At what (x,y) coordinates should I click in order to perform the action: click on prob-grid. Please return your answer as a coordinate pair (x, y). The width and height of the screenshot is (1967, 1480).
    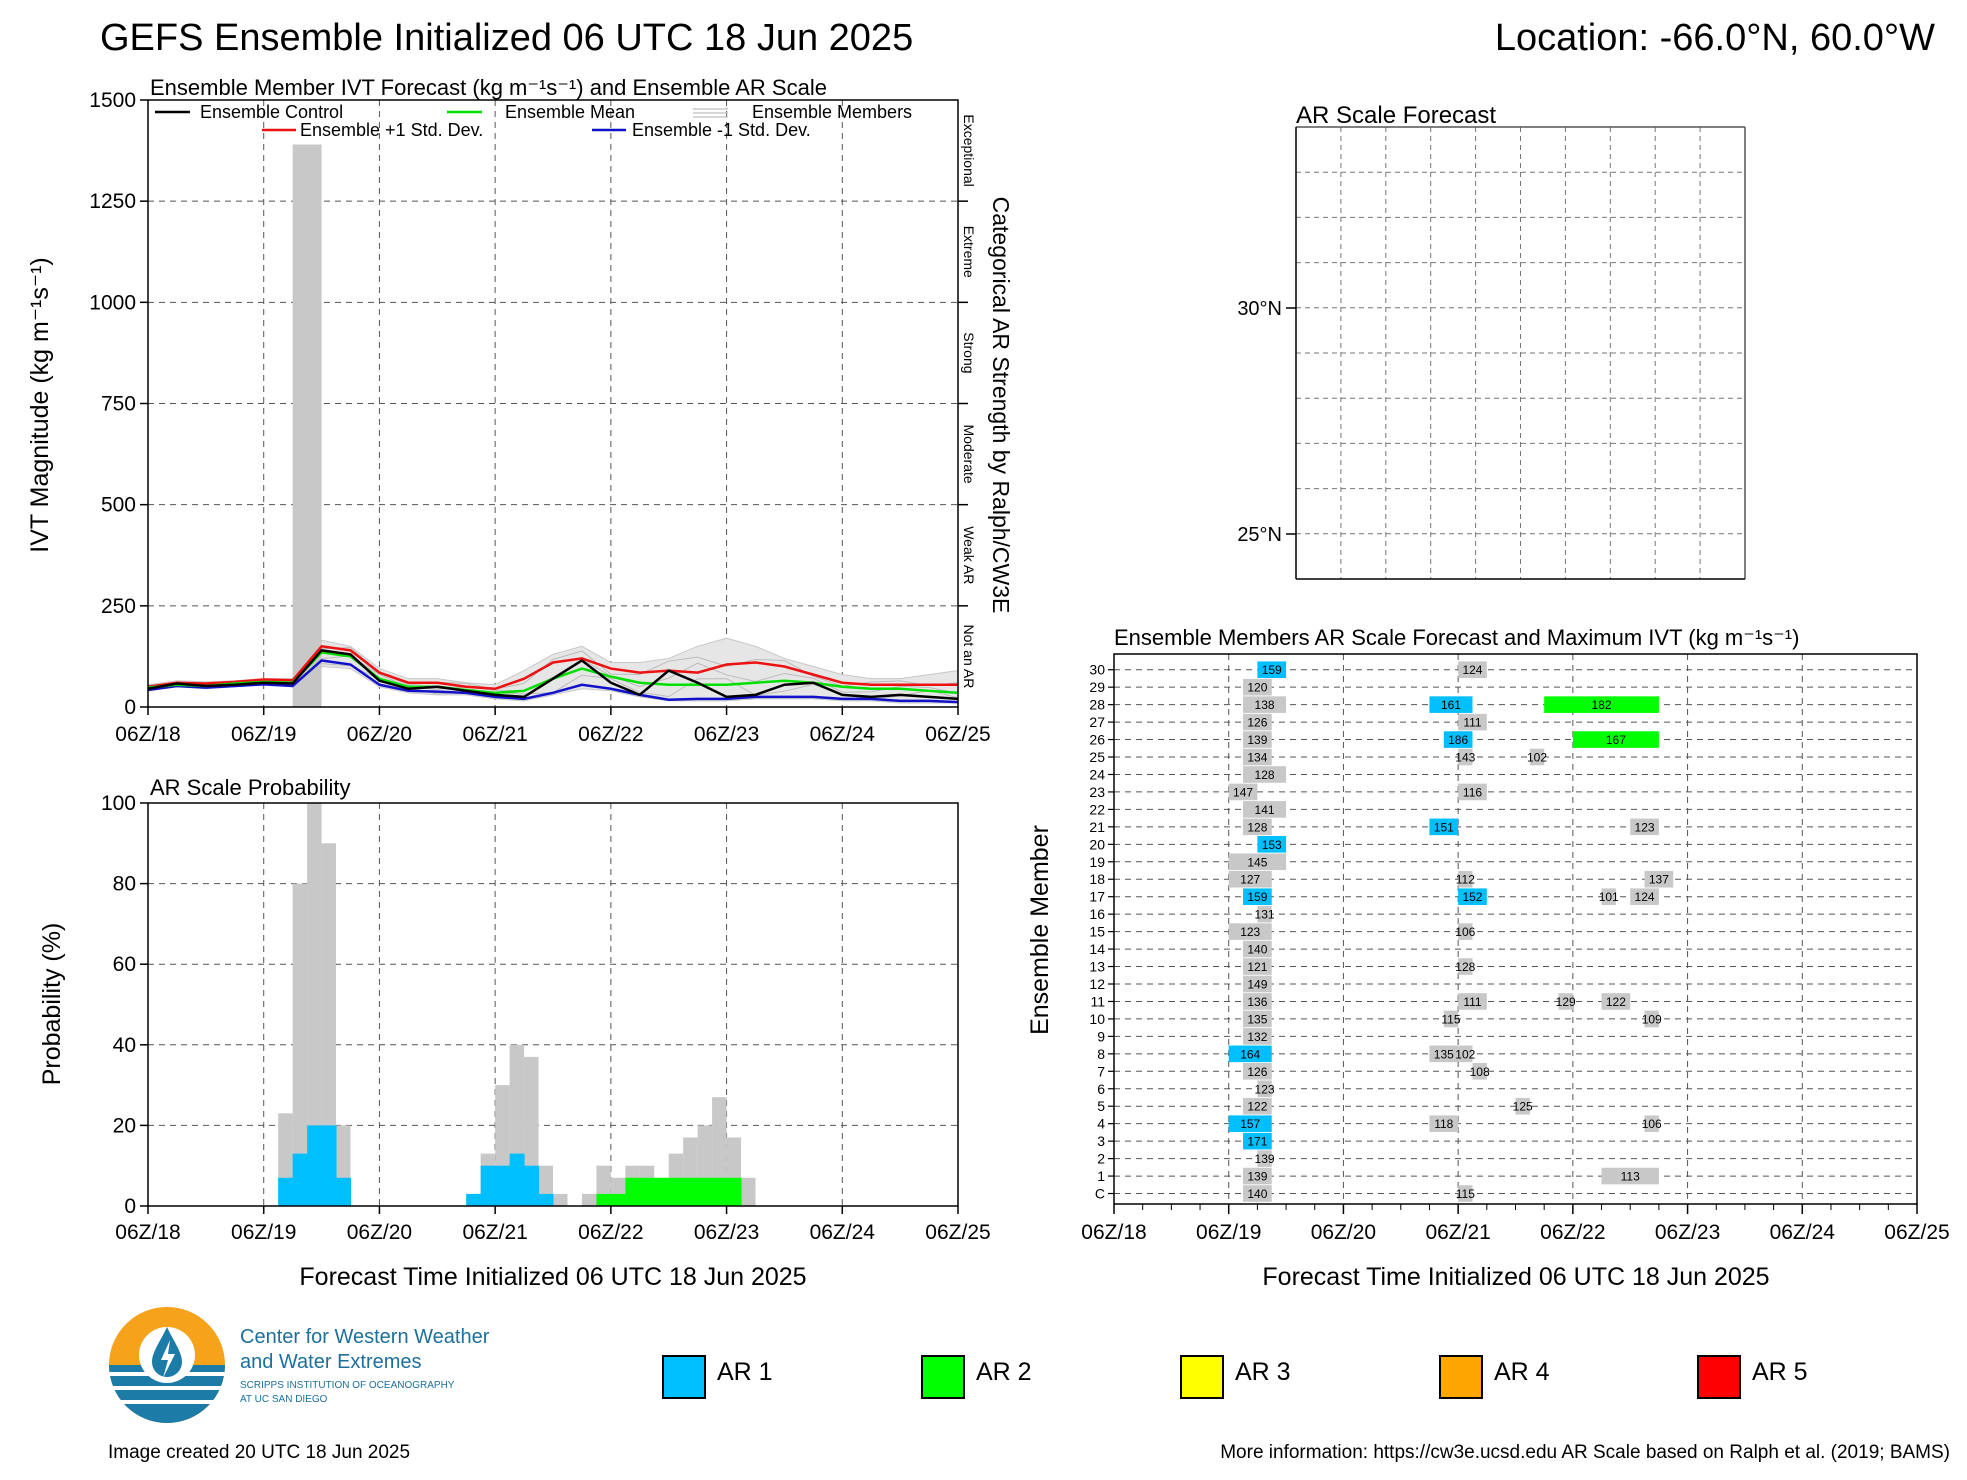
    Looking at the image, I should click on (553, 1004).